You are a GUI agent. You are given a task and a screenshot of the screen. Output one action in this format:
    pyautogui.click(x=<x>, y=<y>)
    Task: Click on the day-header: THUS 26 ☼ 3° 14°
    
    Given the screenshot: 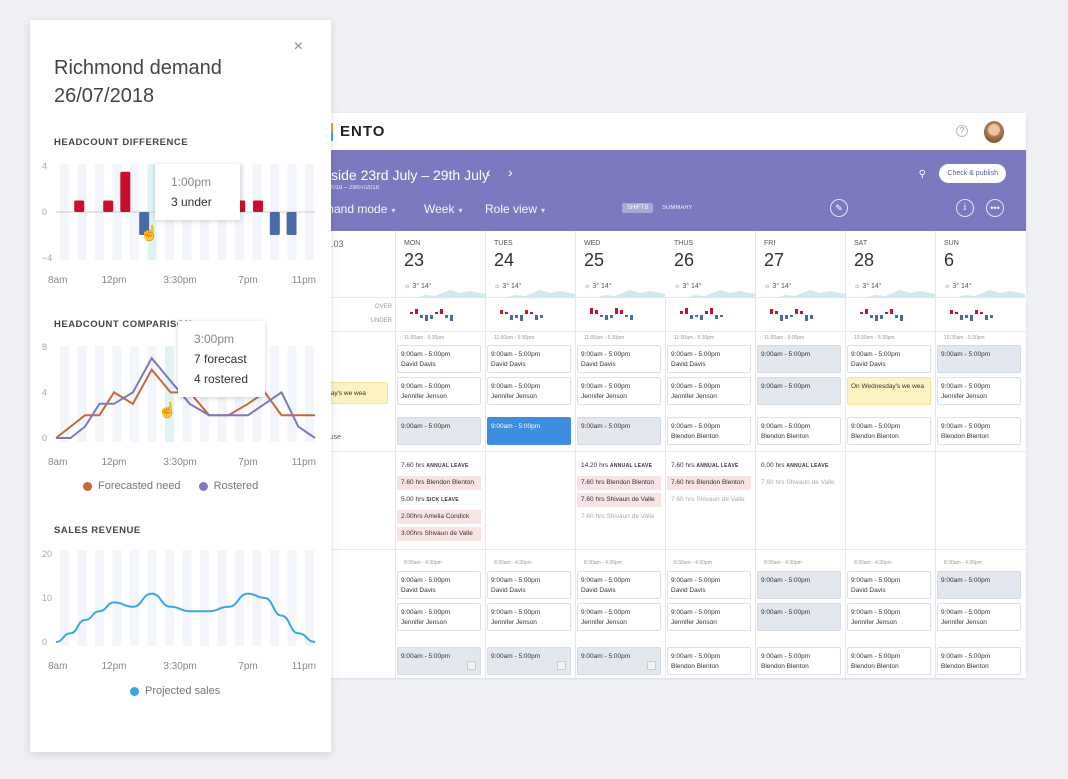 What is the action you would take?
    pyautogui.click(x=710, y=264)
    